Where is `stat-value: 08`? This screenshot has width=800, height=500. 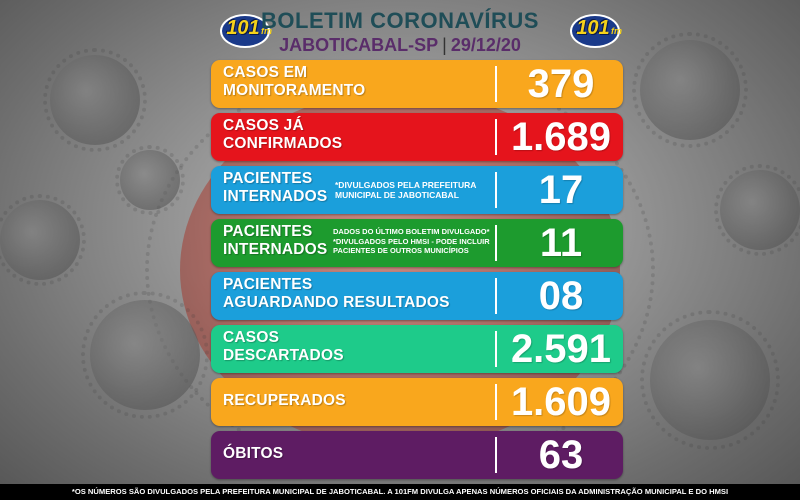
stat-value: 08 is located at coordinates (561, 296).